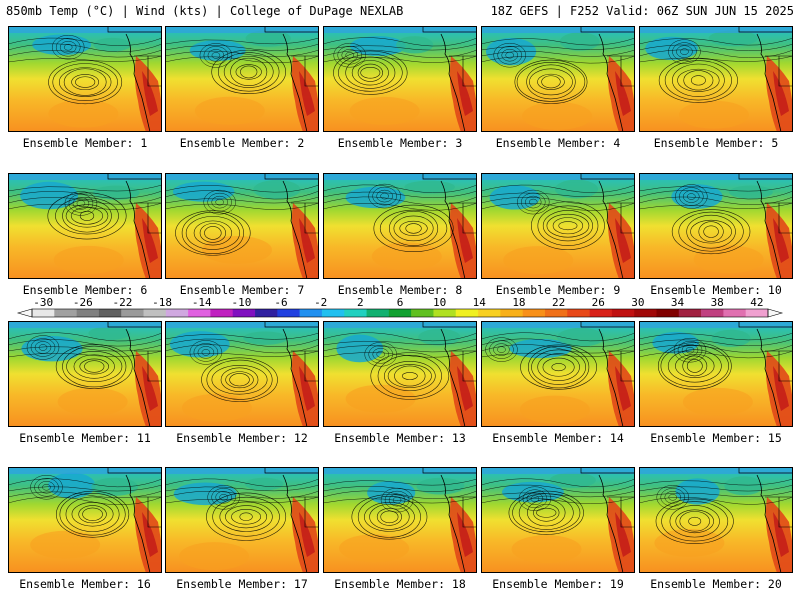 This screenshot has width=800, height=600. I want to click on scale-arrow-low, so click(24, 313).